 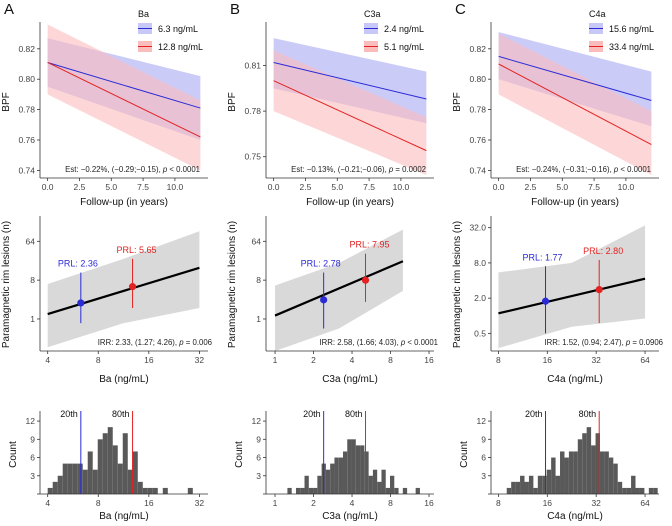 What do you see at coordinates (149, 503) in the screenshot?
I see `x-tick-label: 16` at bounding box center [149, 503].